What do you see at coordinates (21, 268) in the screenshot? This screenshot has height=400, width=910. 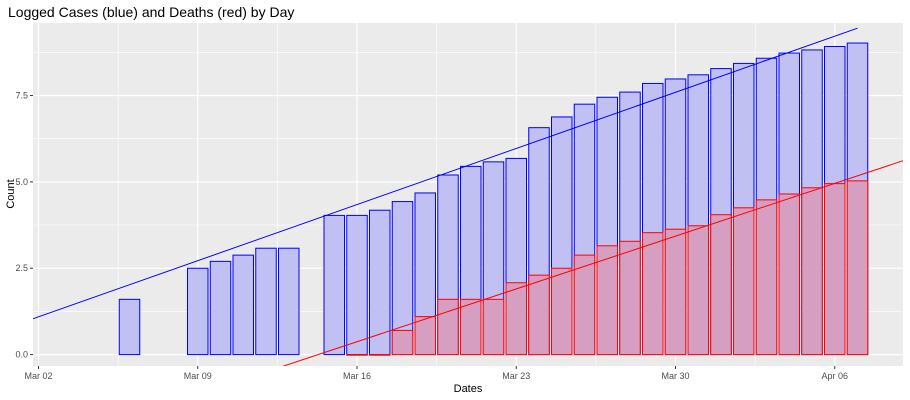 I see `y-tick-label: 2.5` at bounding box center [21, 268].